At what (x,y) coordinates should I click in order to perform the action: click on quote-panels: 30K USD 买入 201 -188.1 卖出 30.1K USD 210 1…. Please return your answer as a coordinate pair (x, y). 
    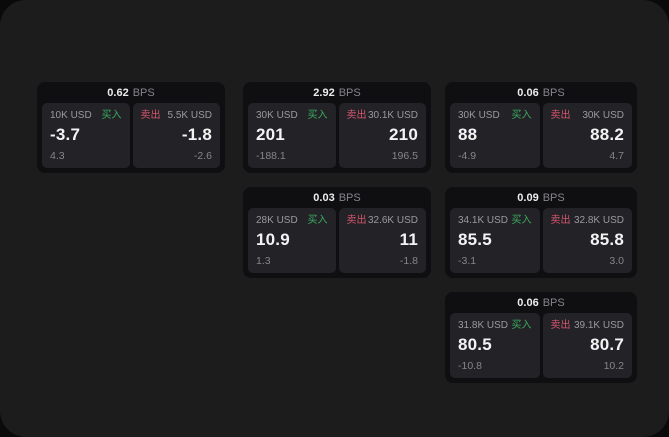
    Looking at the image, I should click on (337, 138).